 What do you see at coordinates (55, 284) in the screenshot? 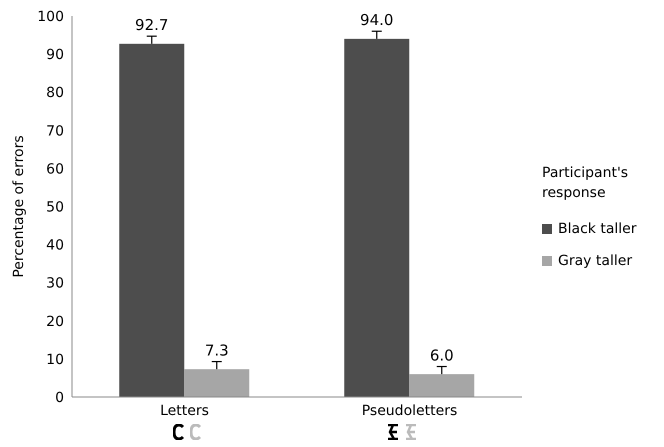
I see `y-tick-label: 30` at bounding box center [55, 284].